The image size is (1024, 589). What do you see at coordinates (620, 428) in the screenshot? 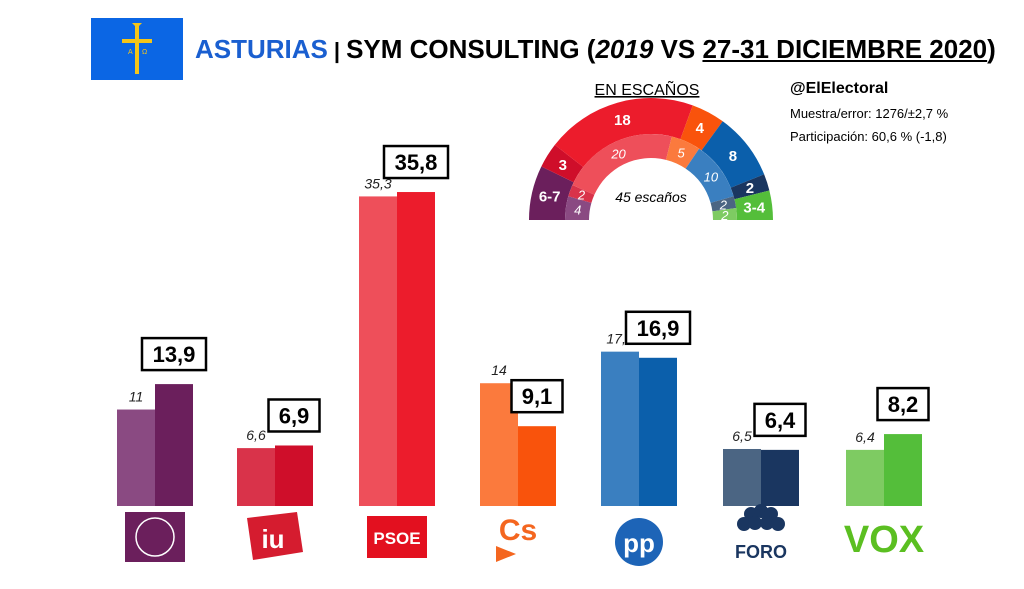
I see `bar-2019-pp` at bounding box center [620, 428].